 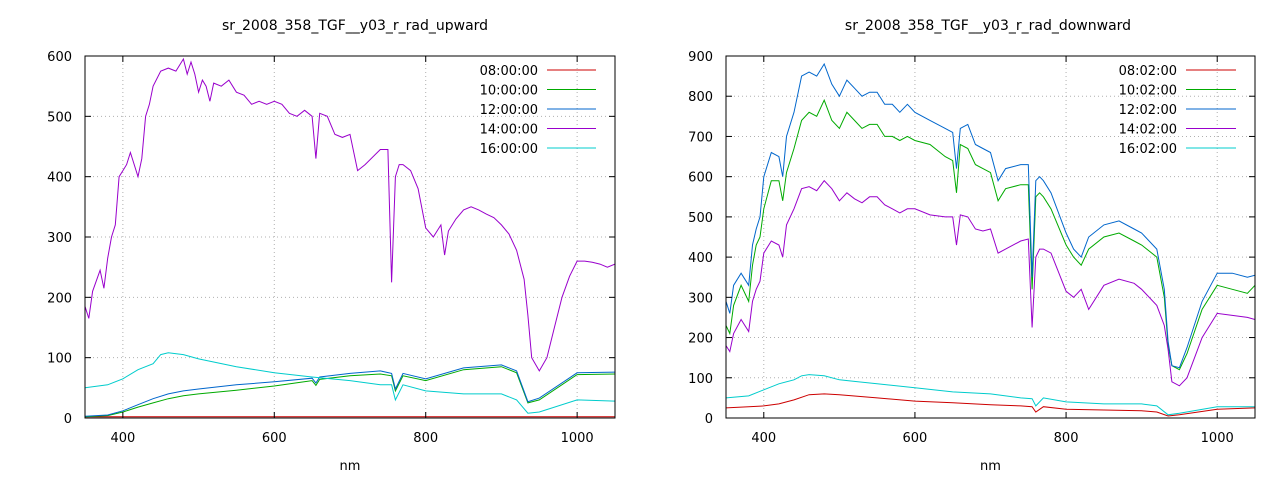 I want to click on chart-title: sr_2008_358_TGF__y03_r_rad_upward, so click(x=355, y=26).